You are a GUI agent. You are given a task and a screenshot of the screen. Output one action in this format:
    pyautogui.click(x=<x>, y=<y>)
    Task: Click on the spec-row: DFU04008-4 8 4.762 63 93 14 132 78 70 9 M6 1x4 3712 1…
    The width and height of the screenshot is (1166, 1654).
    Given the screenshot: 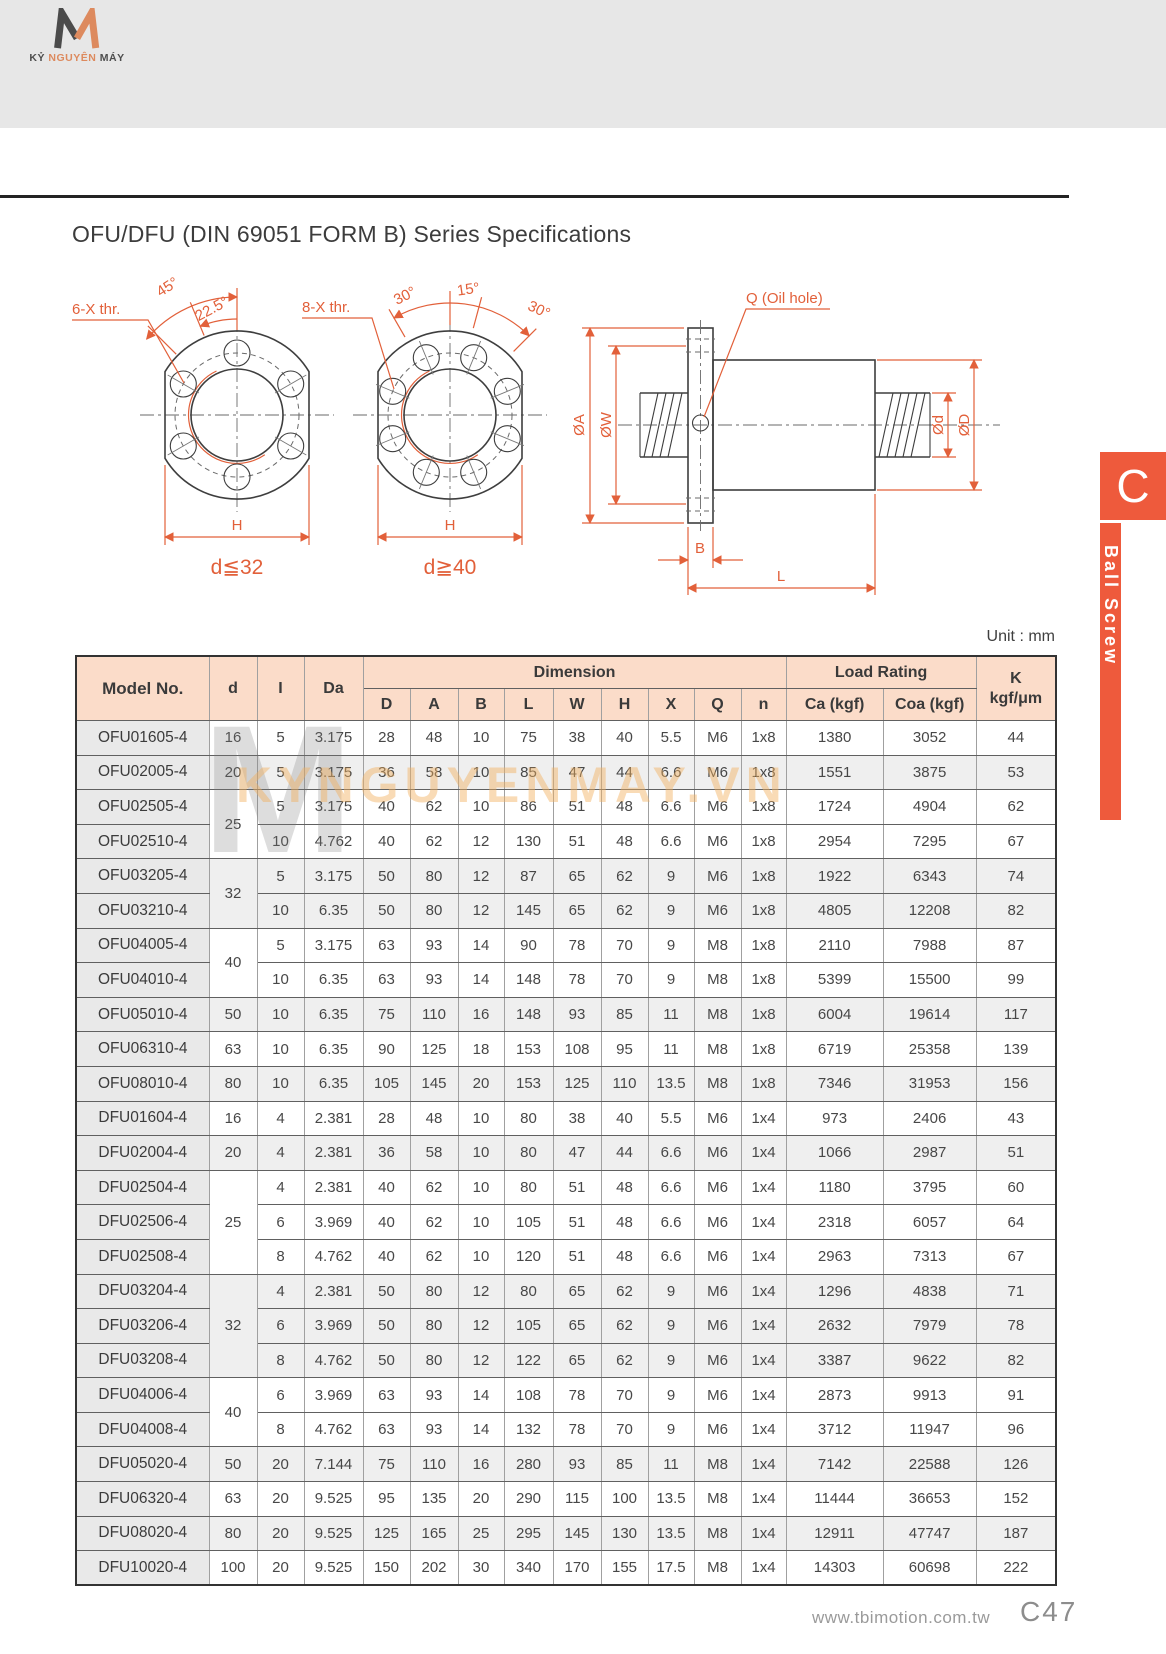 What is the action you would take?
    pyautogui.click(x=566, y=1429)
    